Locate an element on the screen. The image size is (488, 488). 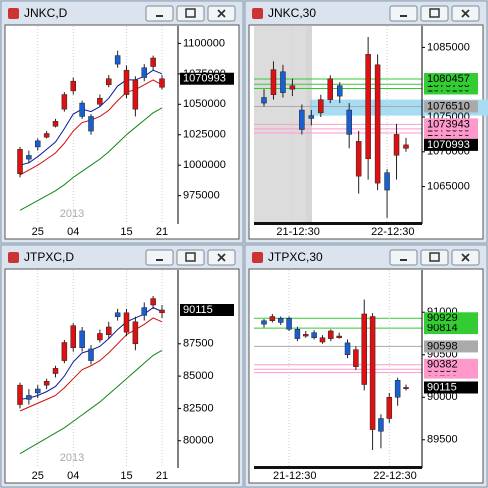
level-label: 90382 is located at coordinates (442, 365).